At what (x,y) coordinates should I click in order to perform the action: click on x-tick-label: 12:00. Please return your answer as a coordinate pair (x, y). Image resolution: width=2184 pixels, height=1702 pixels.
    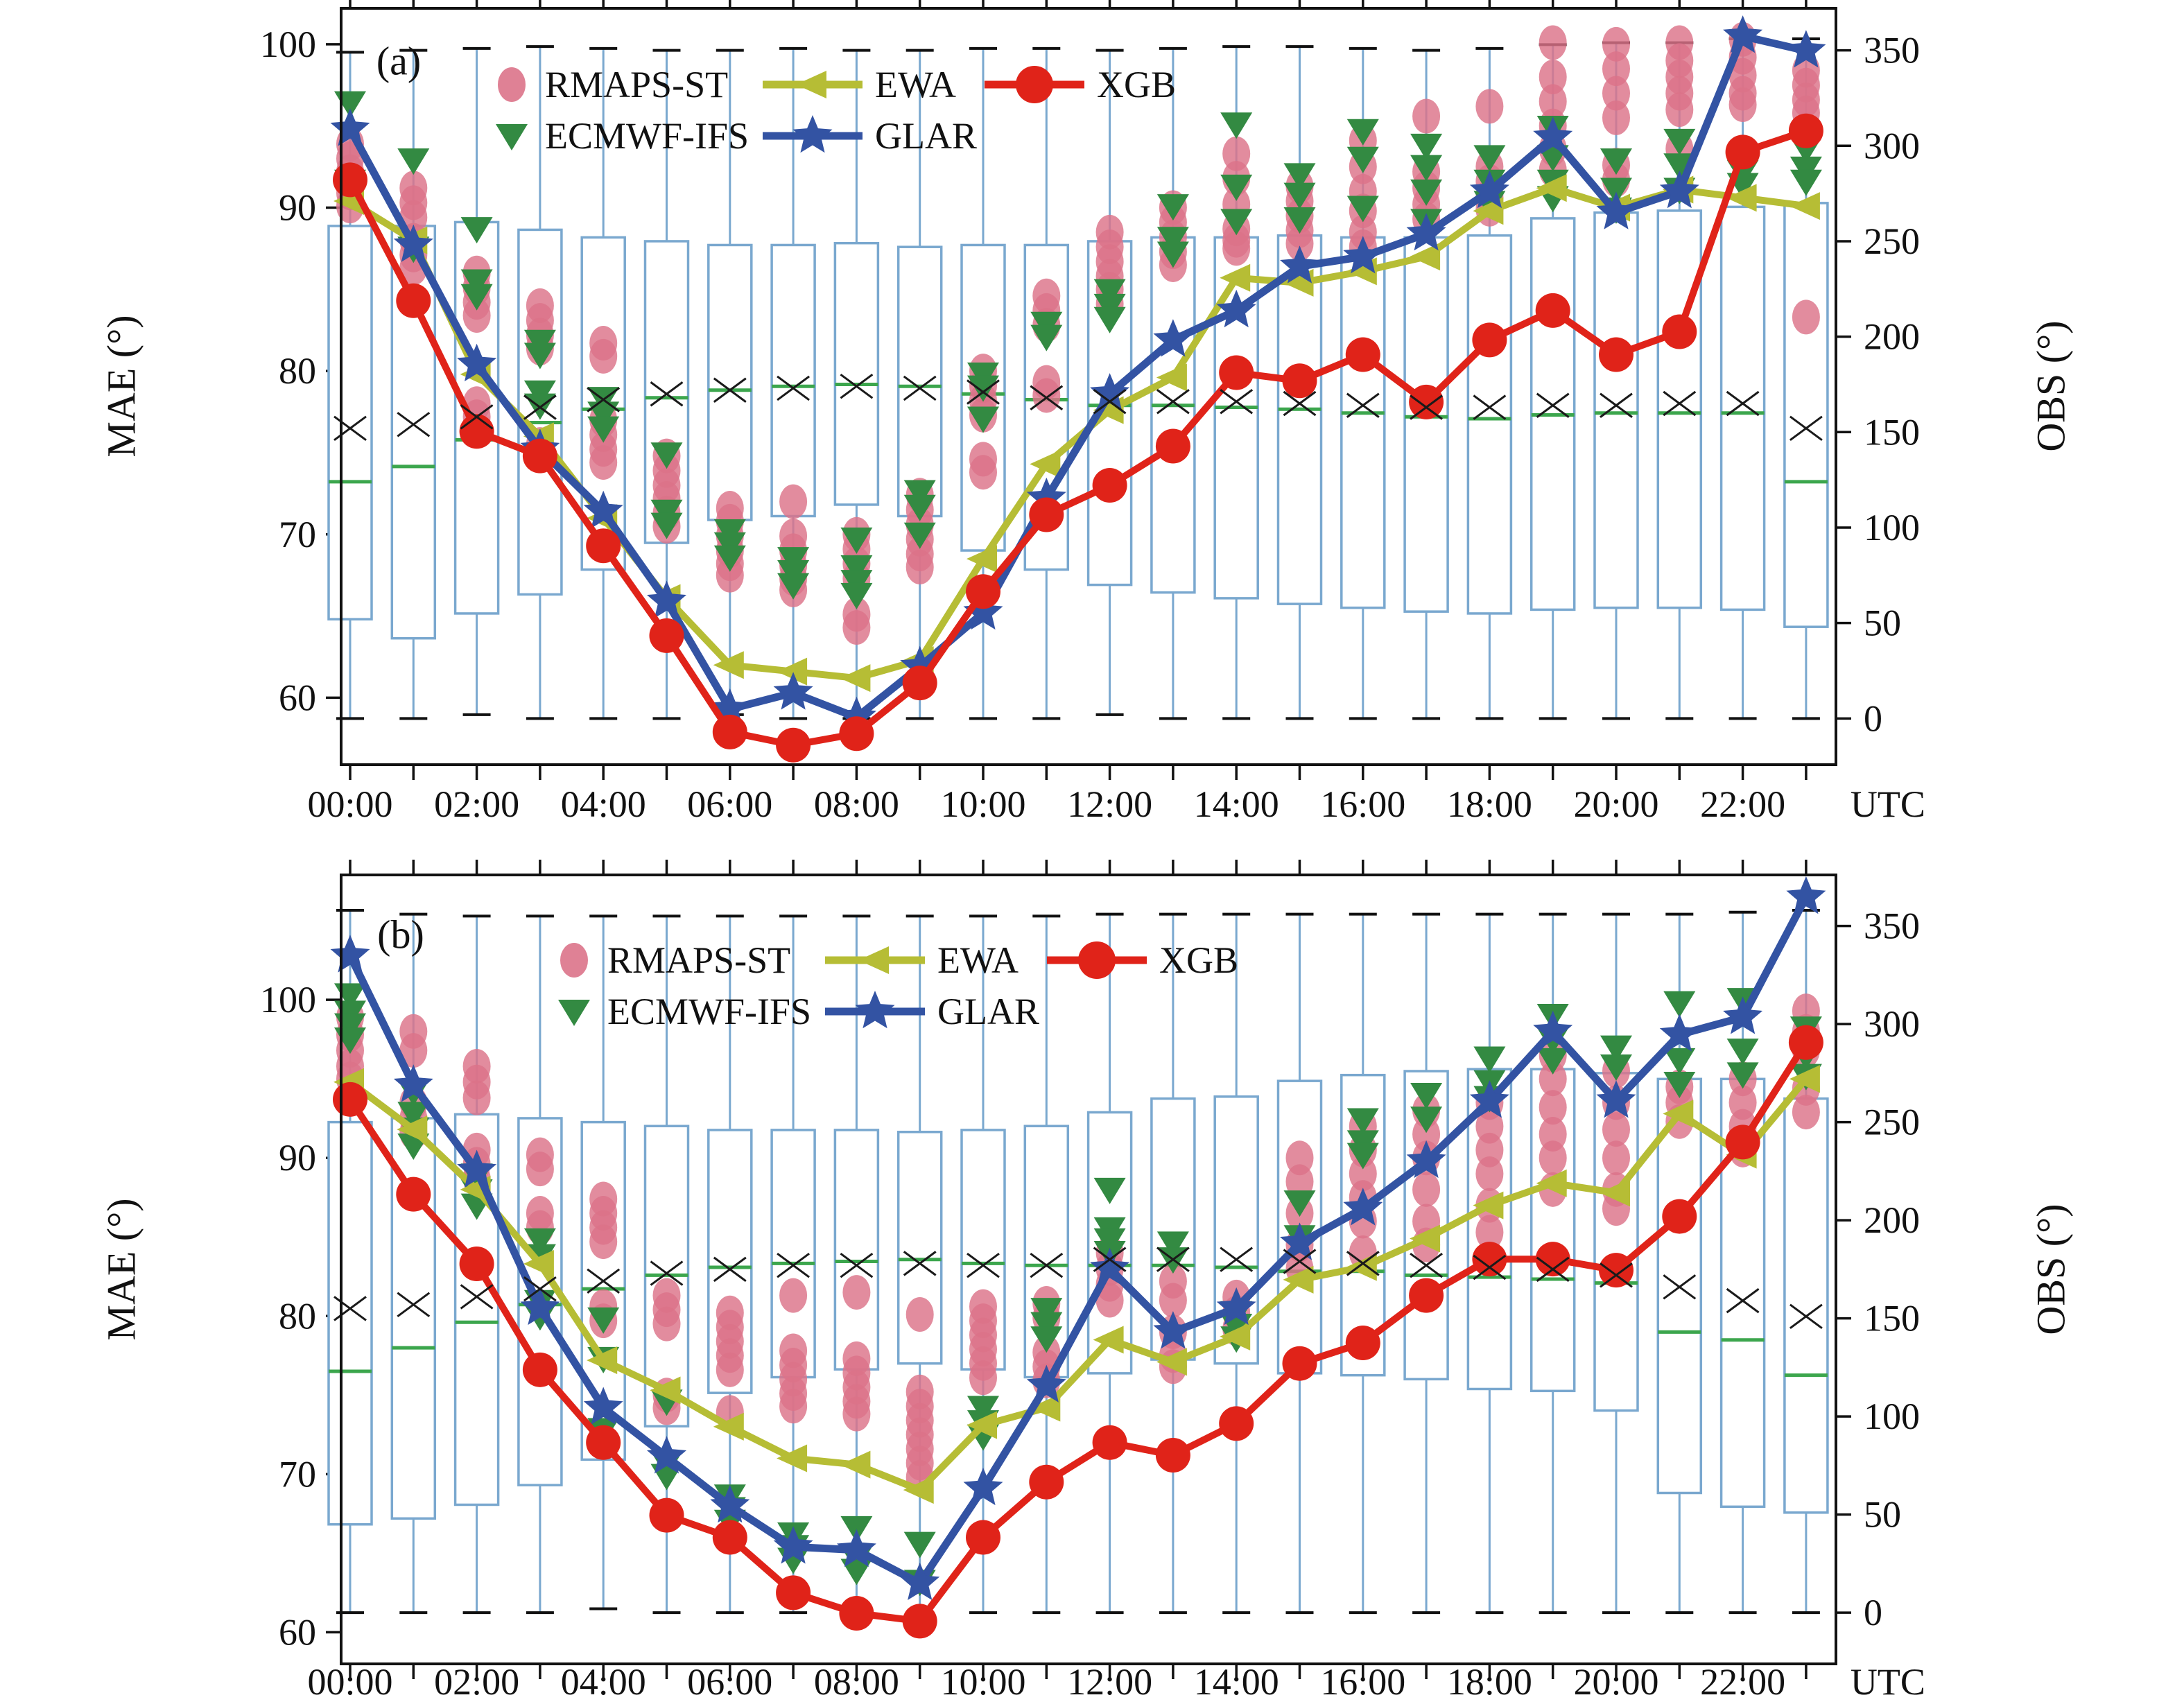
    Looking at the image, I should click on (1109, 1680).